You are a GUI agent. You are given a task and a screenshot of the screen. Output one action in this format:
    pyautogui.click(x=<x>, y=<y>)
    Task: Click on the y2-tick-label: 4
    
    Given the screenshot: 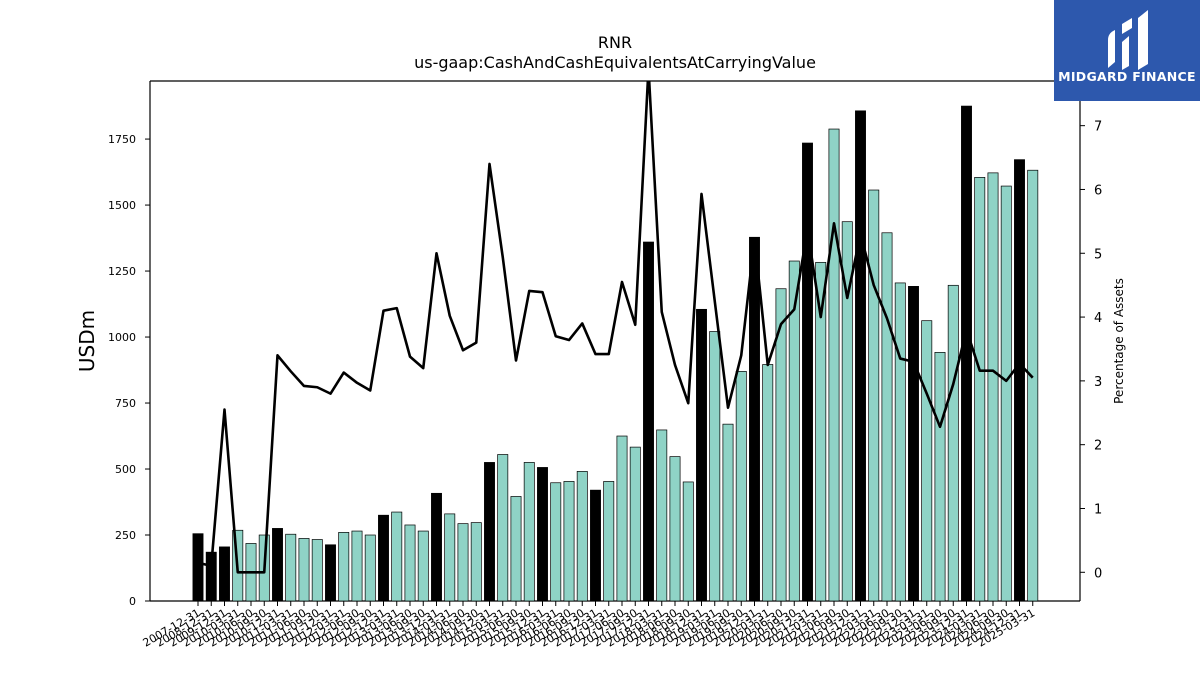 What is the action you would take?
    pyautogui.click(x=1098, y=318)
    